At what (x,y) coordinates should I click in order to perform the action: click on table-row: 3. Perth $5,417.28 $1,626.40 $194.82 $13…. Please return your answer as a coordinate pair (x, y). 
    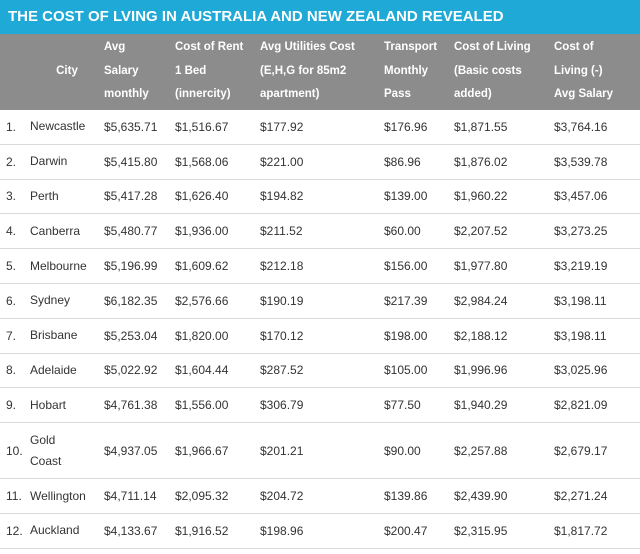
    Looking at the image, I should click on (320, 197).